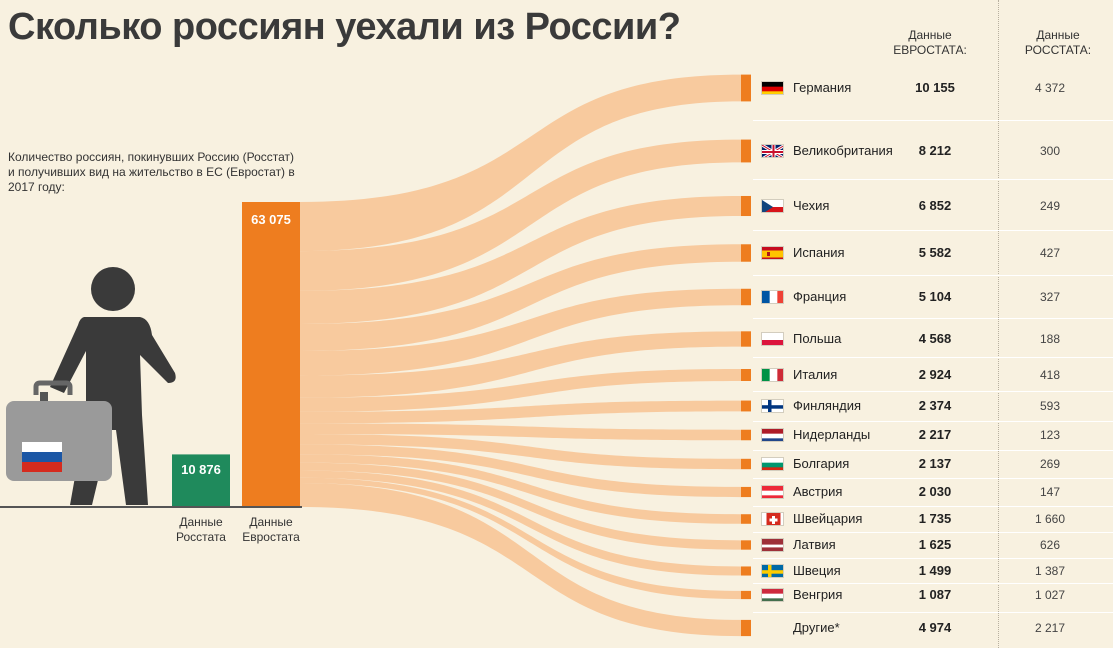  I want to click on flag-at-icon, so click(772, 492).